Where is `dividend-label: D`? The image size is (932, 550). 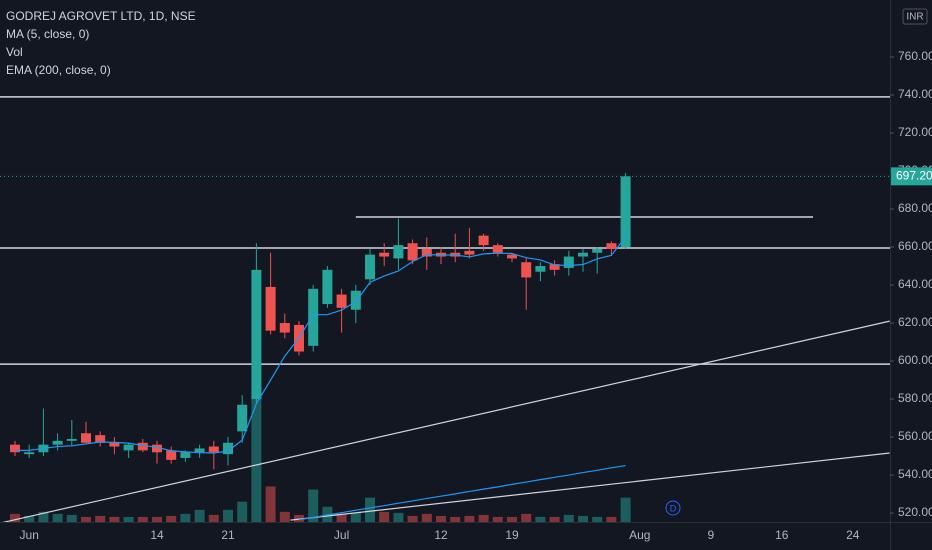 dividend-label: D is located at coordinates (673, 508).